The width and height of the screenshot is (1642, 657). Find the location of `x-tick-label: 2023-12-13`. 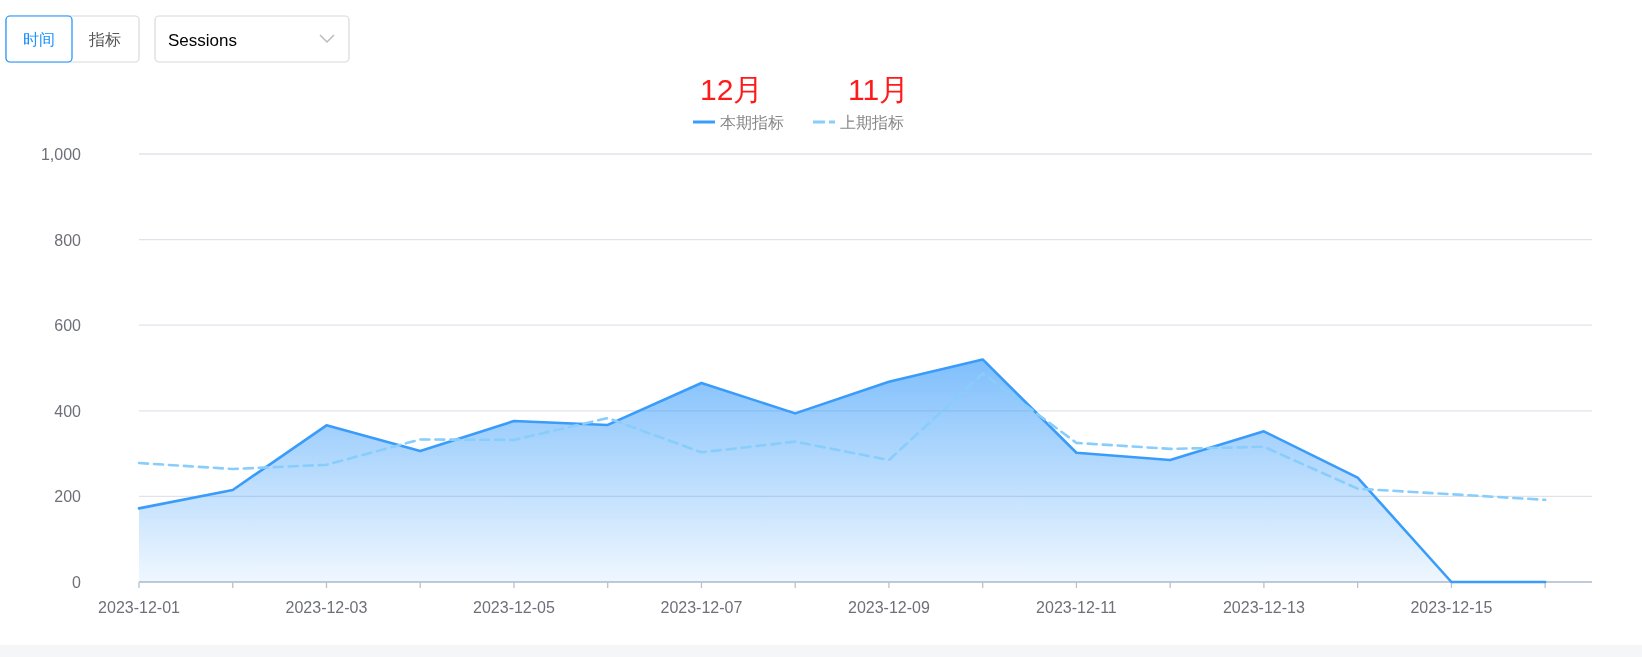

x-tick-label: 2023-12-13 is located at coordinates (1263, 607).